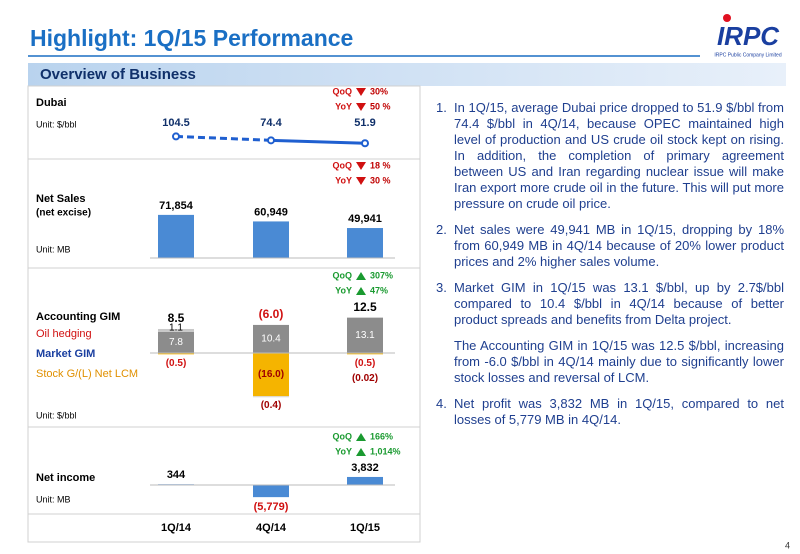 This screenshot has height=554, width=800. I want to click on value-label: 3,832, so click(365, 468).